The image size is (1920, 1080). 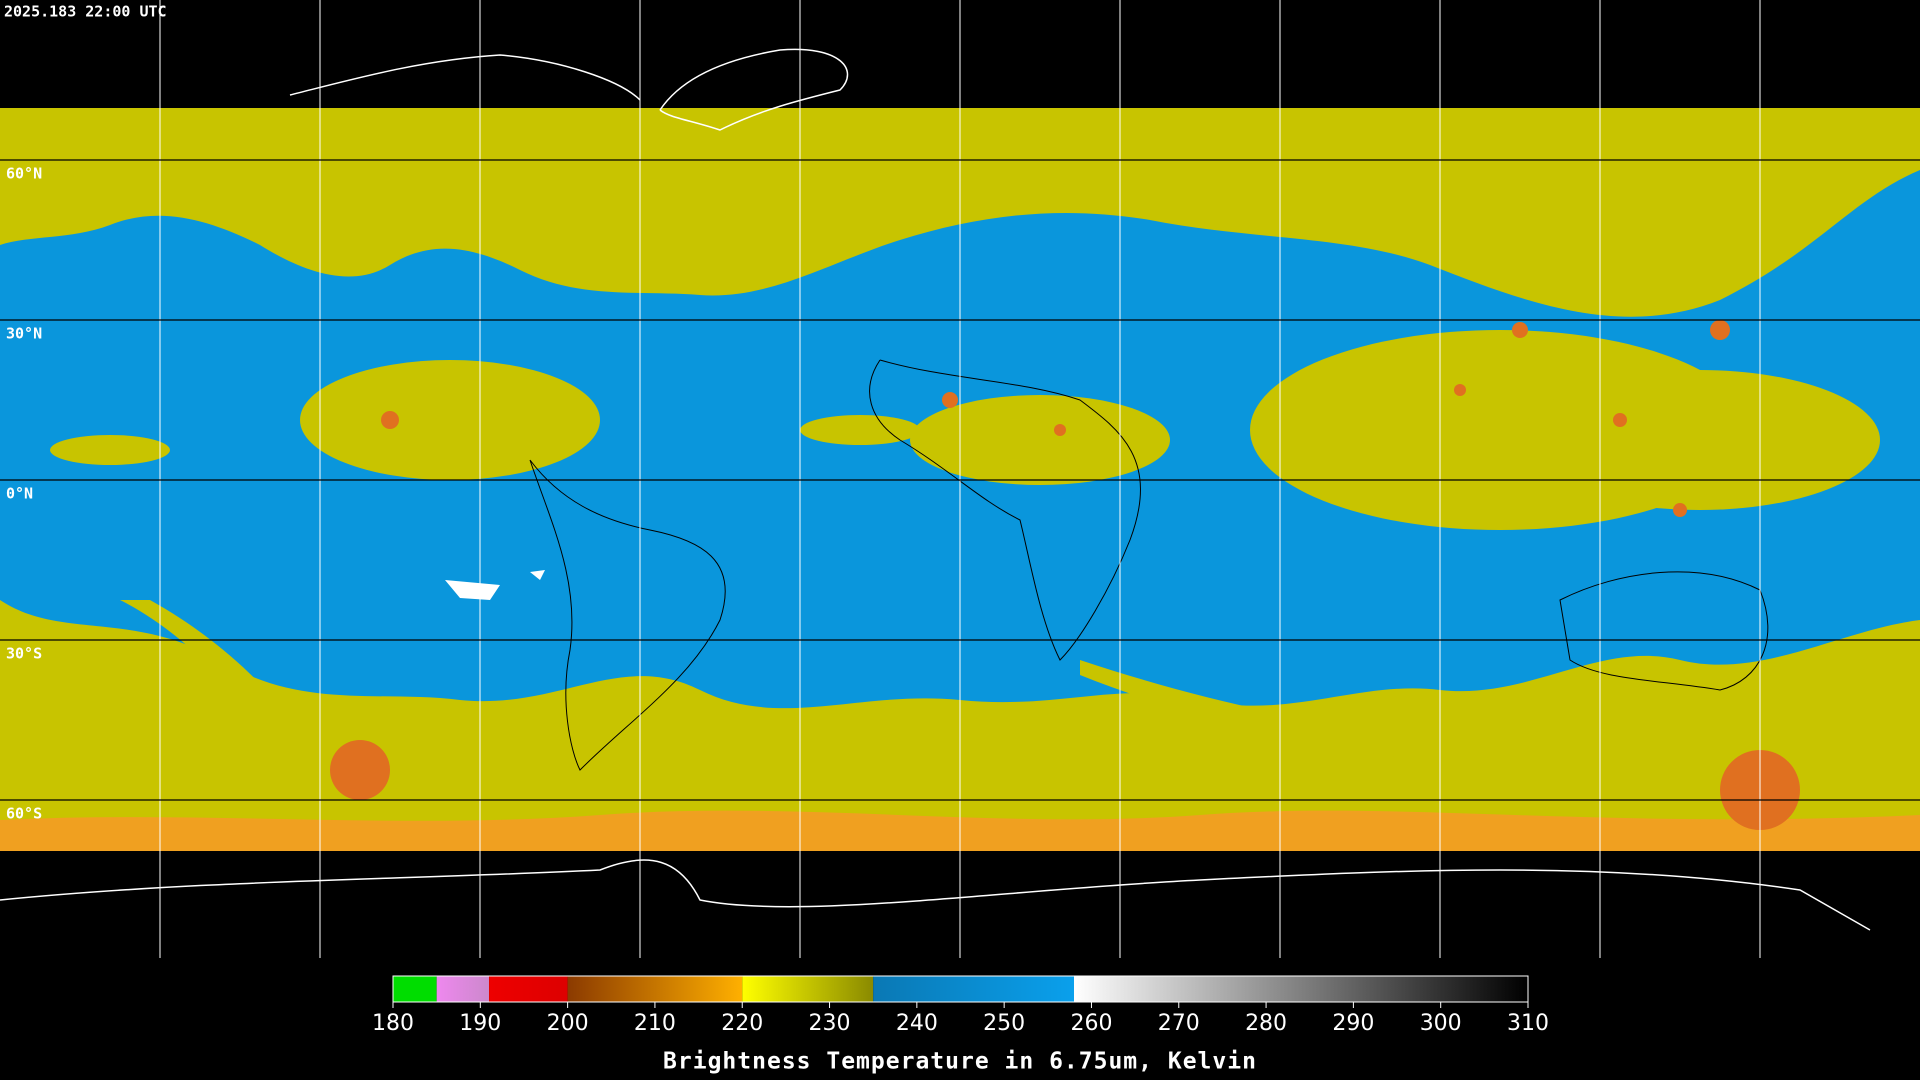 What do you see at coordinates (1040, 440) in the screenshot?
I see `convection-africa` at bounding box center [1040, 440].